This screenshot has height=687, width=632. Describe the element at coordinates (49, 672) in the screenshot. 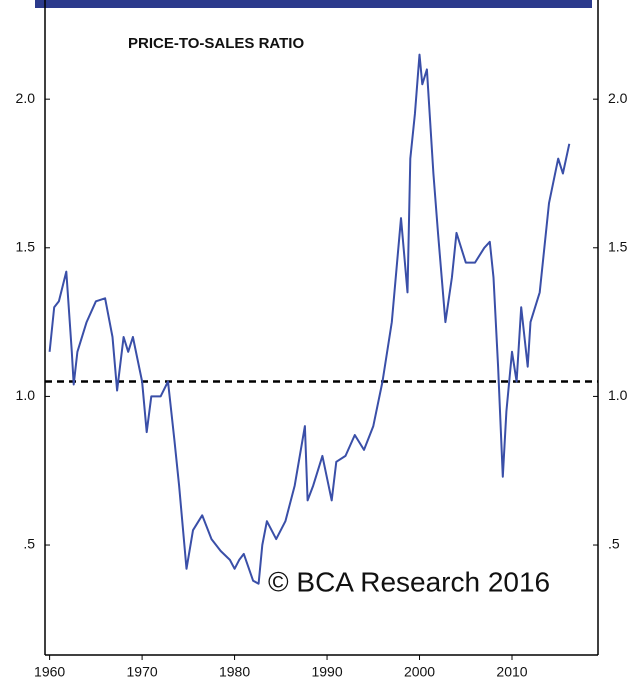

I see `x-tick-label: 1960` at that location.